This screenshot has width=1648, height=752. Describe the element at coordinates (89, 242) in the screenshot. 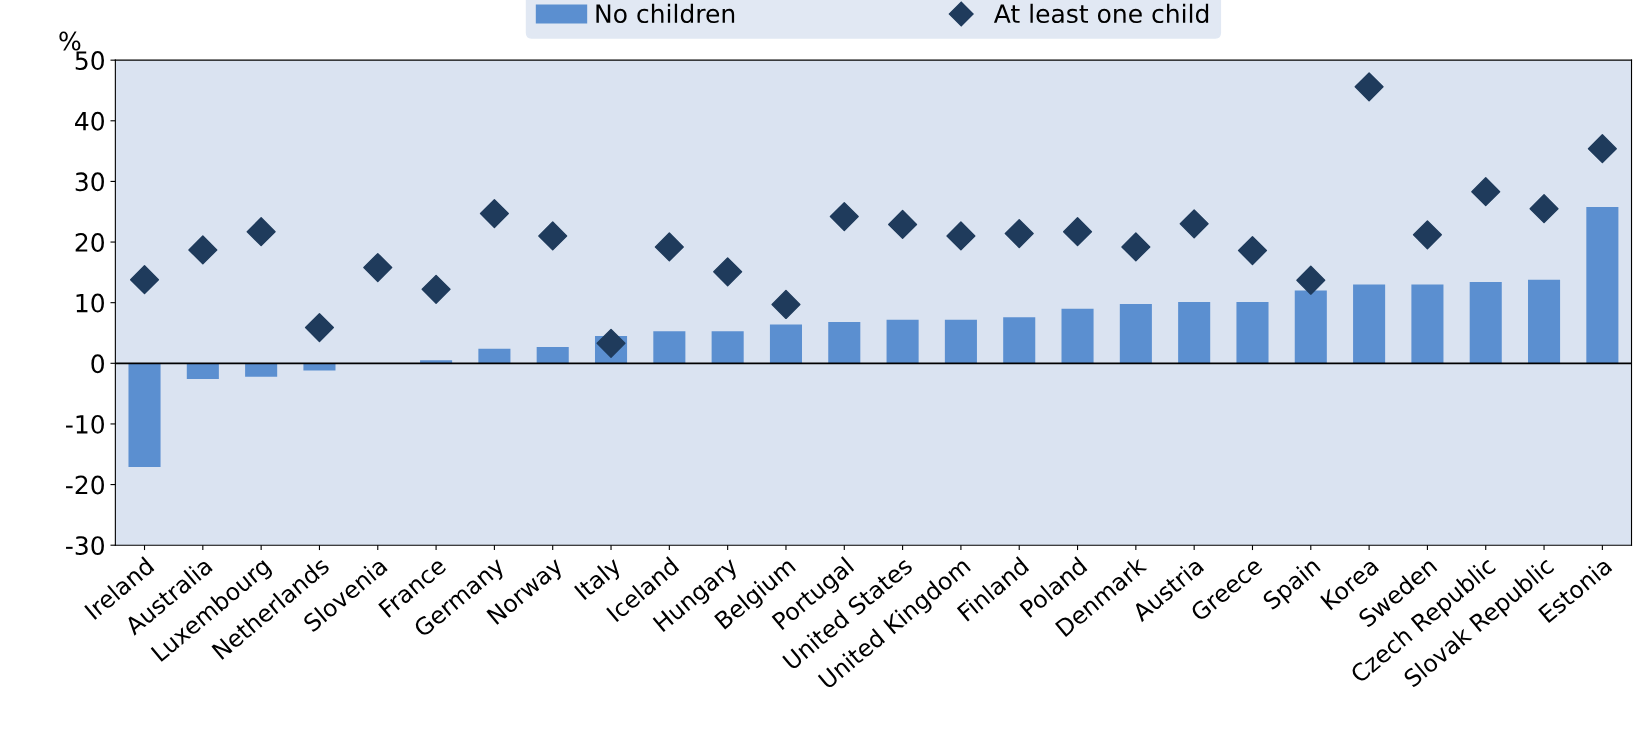

I see `y-tick-label: 20` at that location.